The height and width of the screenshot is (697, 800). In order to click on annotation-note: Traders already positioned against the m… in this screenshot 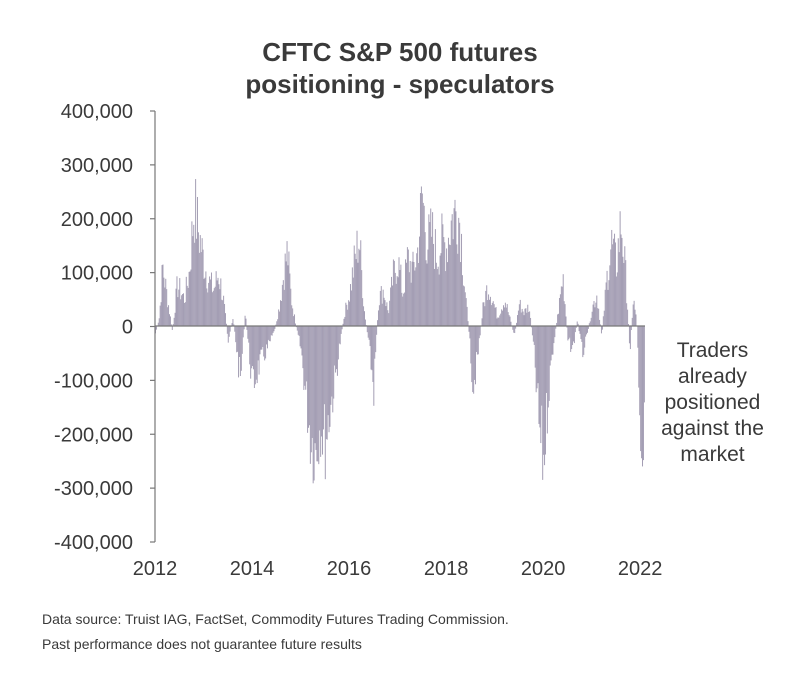, I will do `click(712, 403)`.